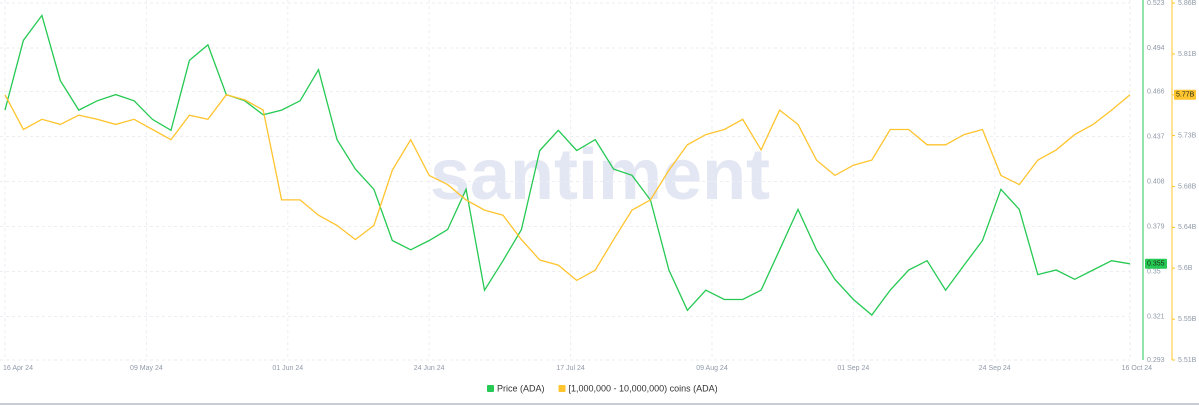 Image resolution: width=1199 pixels, height=406 pixels. I want to click on y-tick-label: 0.379, so click(1156, 226).